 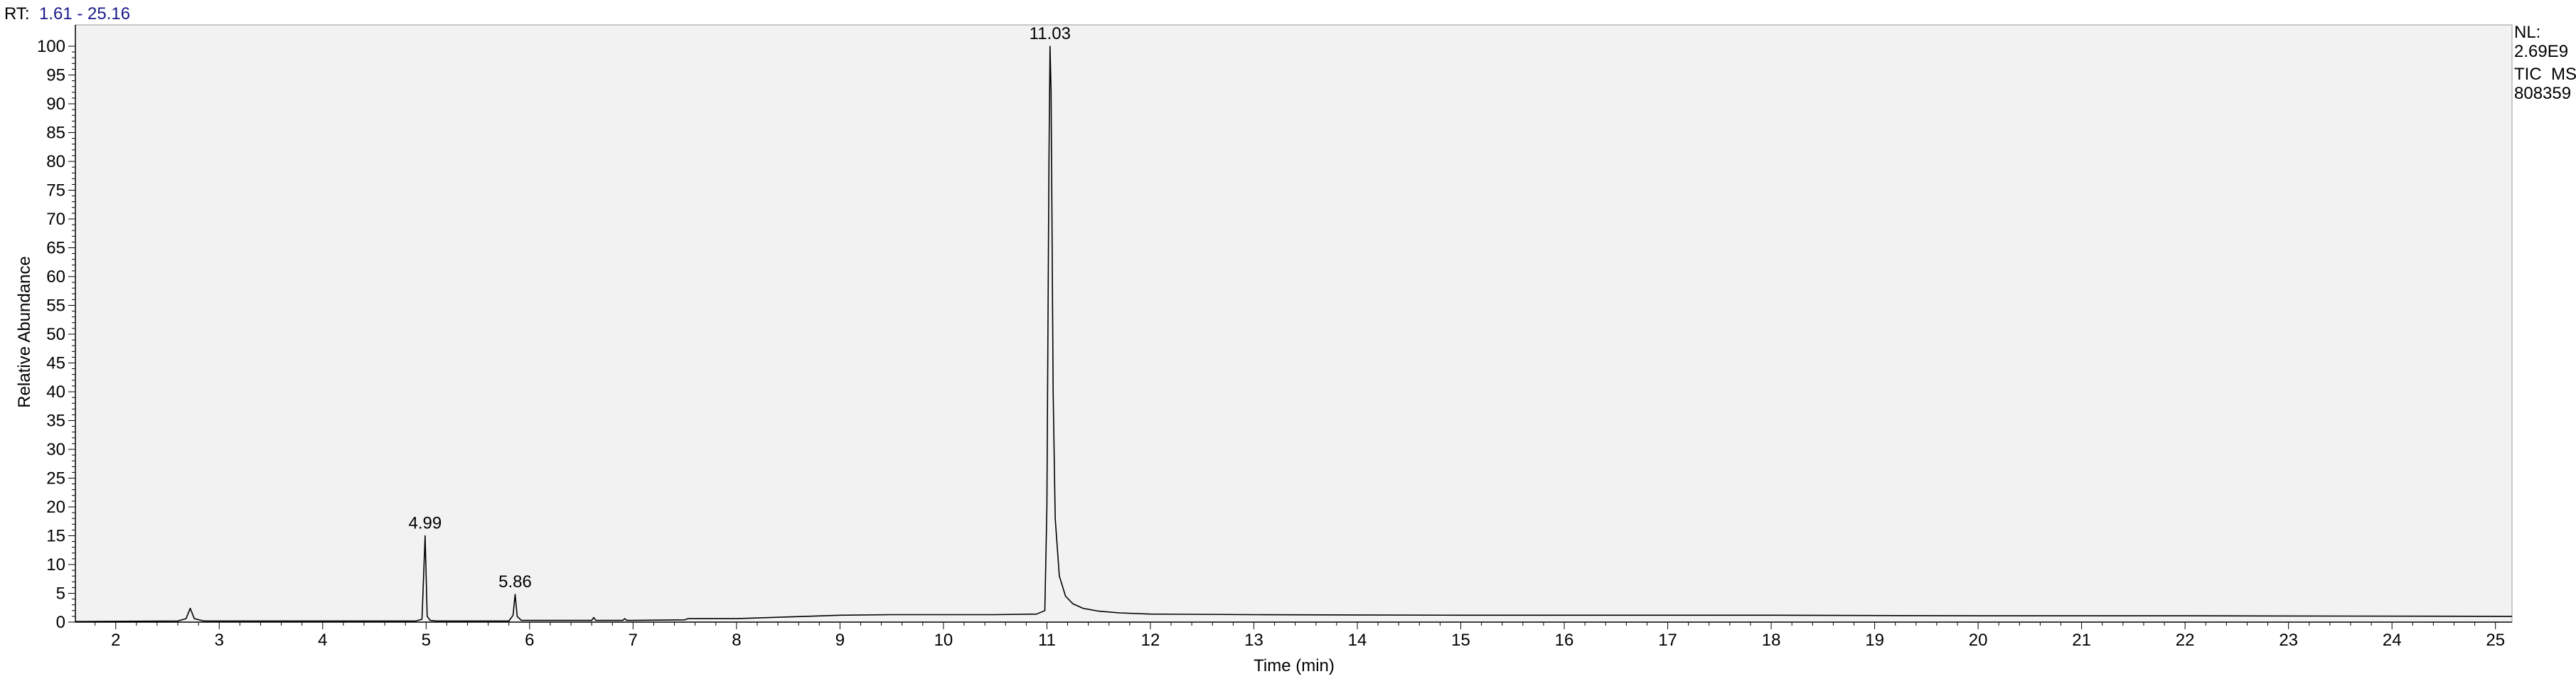 I want to click on x-tick-label: 9, so click(x=840, y=641).